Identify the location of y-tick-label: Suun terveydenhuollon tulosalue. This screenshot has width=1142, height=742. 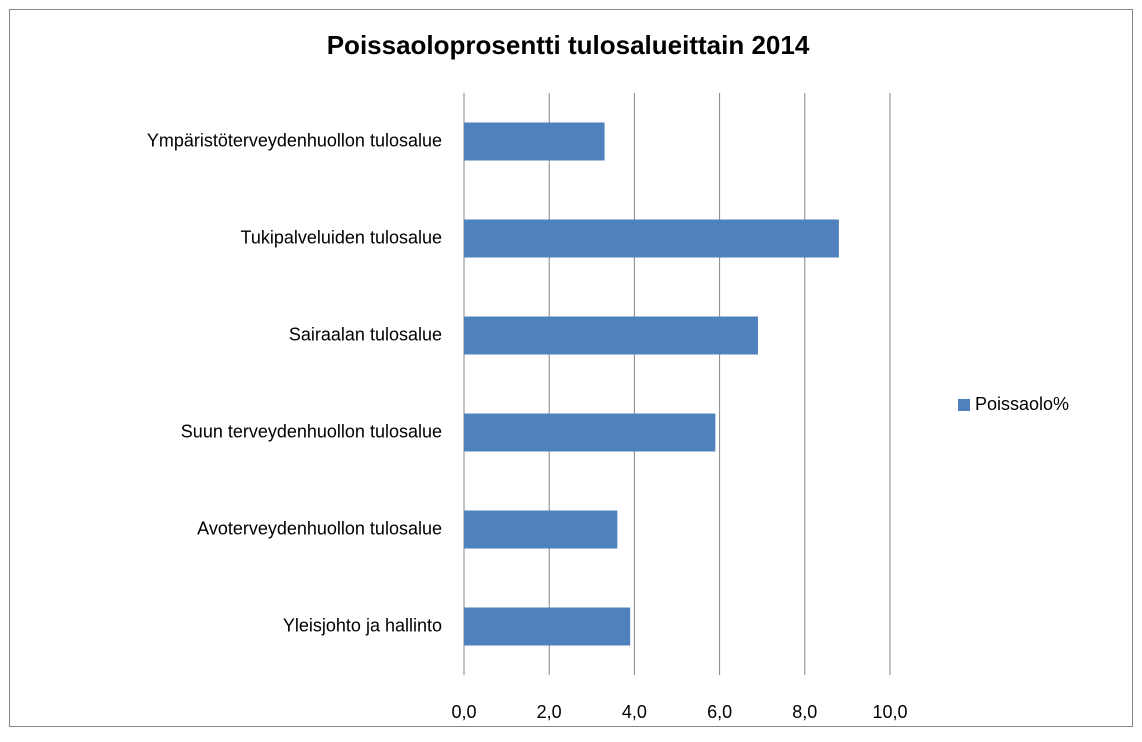
(311, 431).